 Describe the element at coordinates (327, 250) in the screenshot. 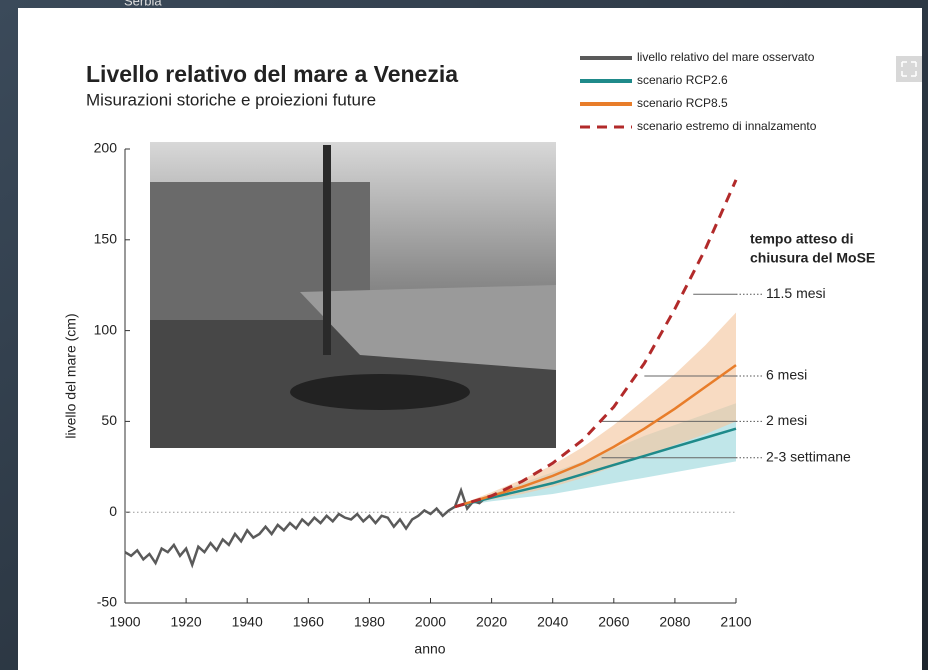

I see `photo-lamppost` at that location.